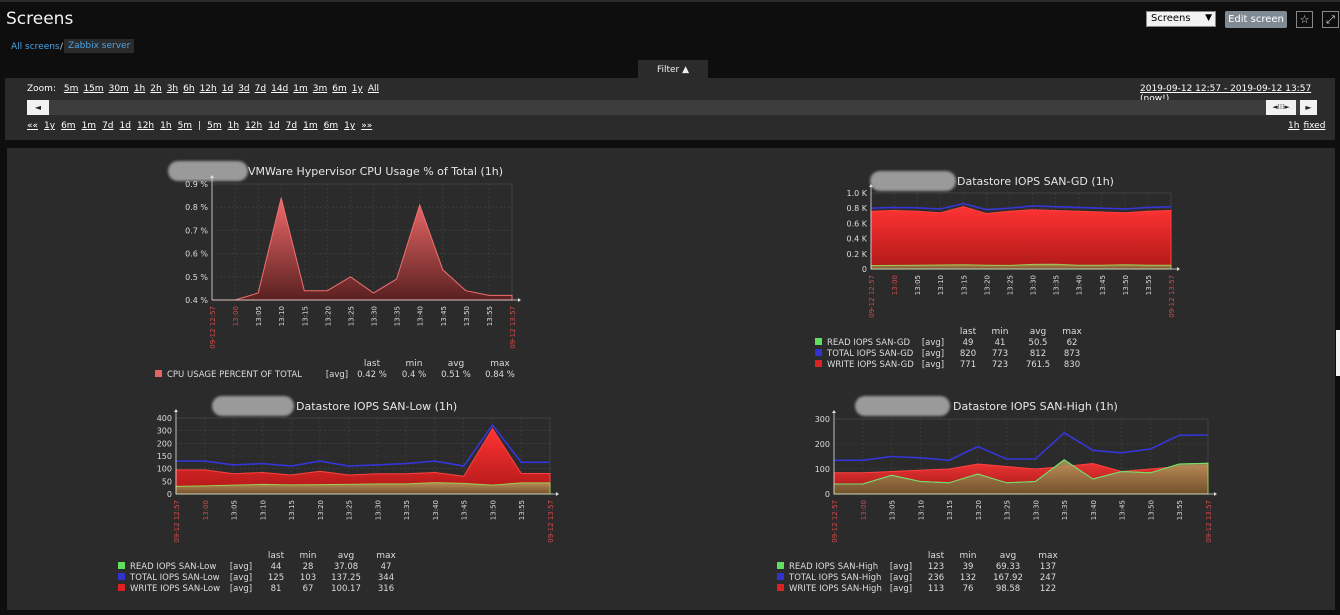 This screenshot has height=615, width=1340. I want to click on nav-forward-0: 5m, so click(214, 126).